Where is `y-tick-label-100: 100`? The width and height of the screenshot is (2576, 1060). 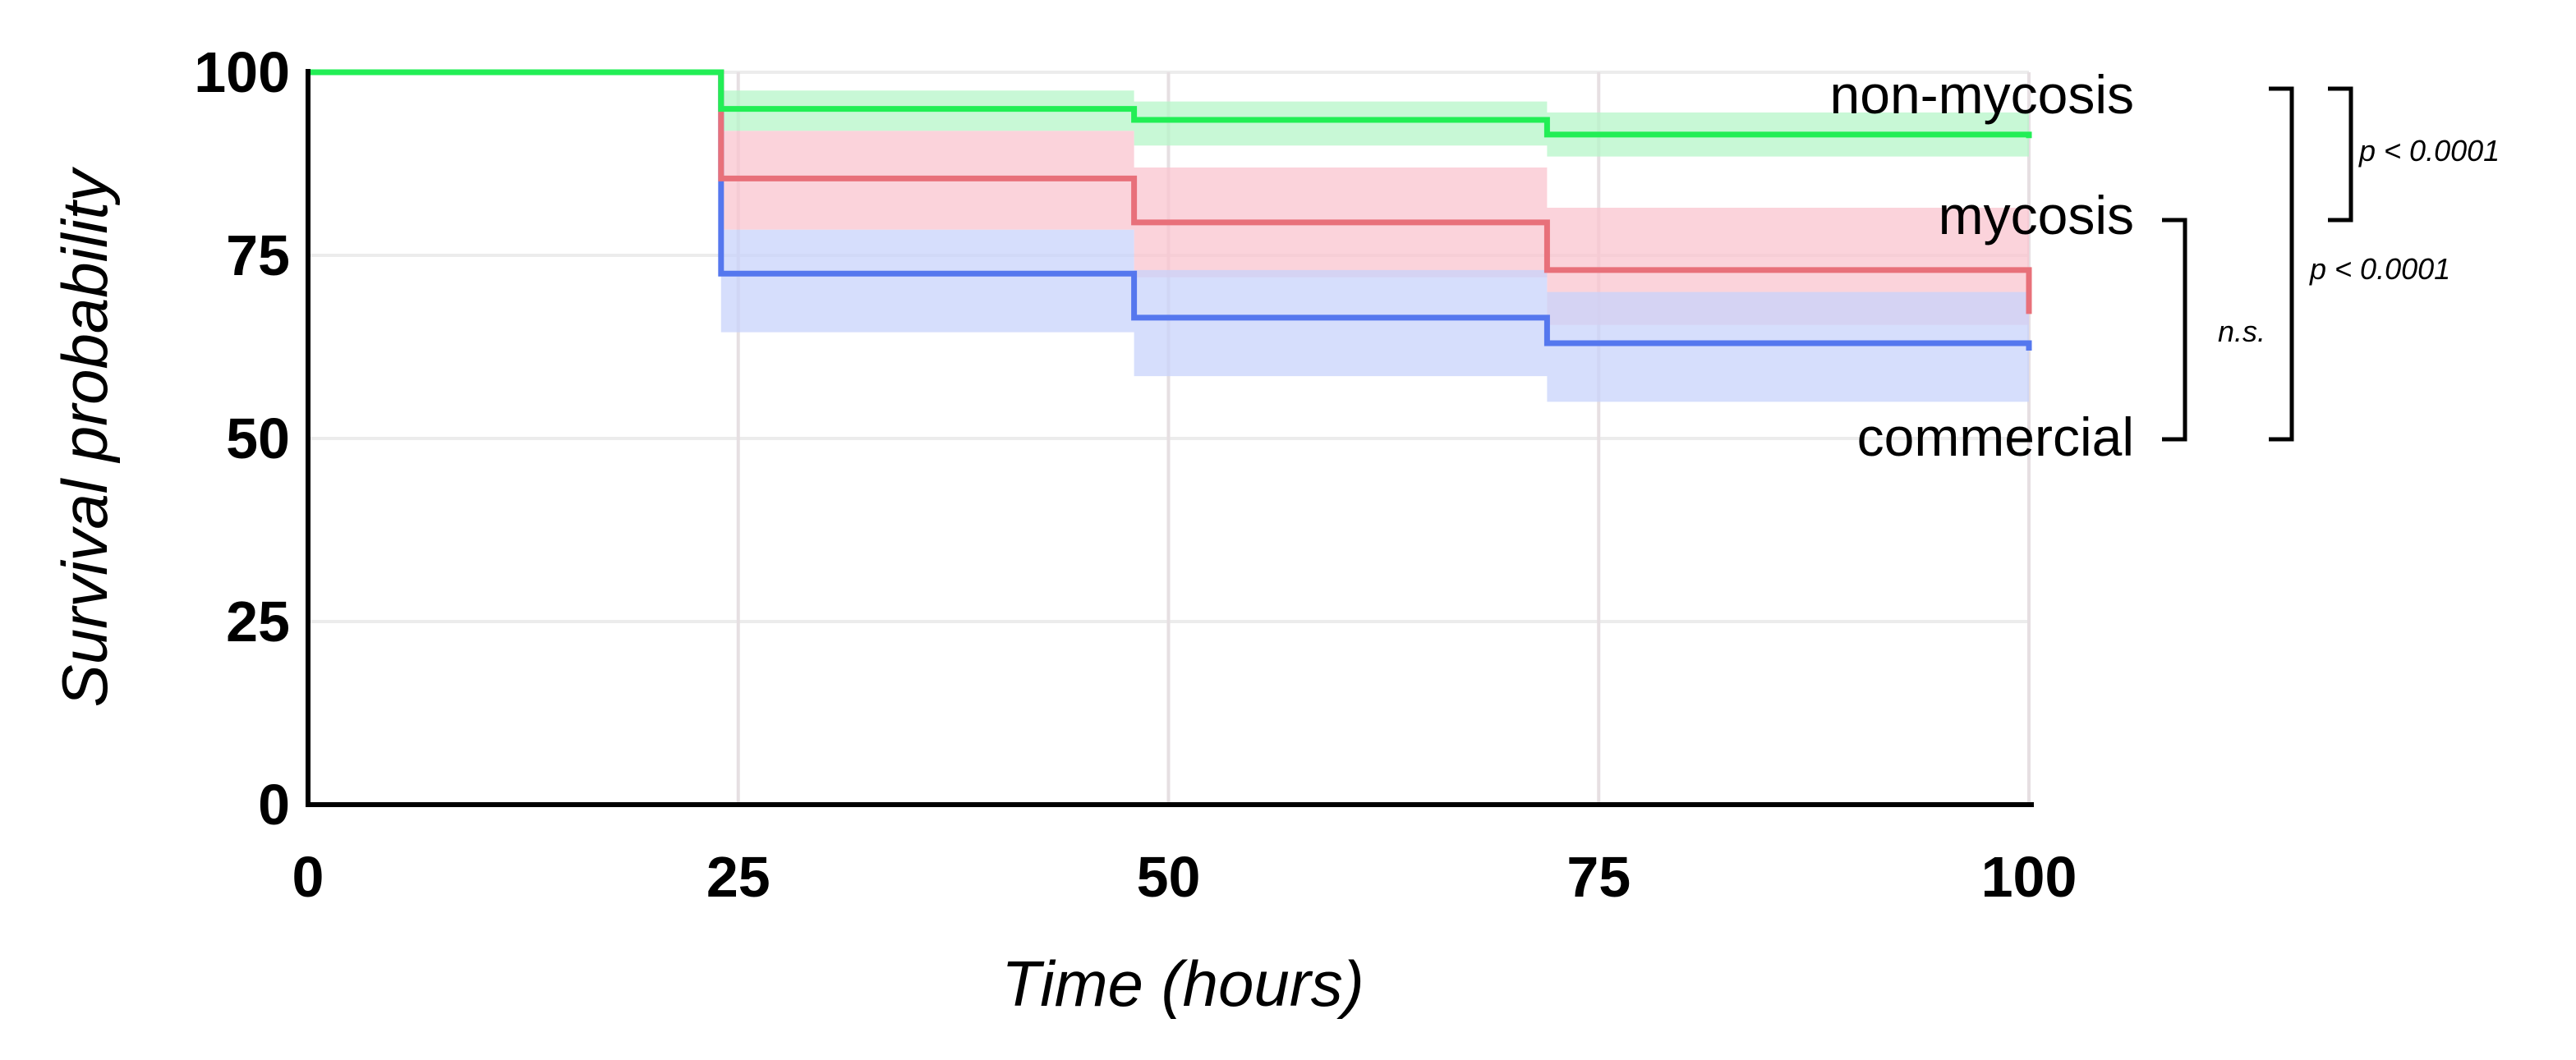
y-tick-label-100: 100 is located at coordinates (242, 72).